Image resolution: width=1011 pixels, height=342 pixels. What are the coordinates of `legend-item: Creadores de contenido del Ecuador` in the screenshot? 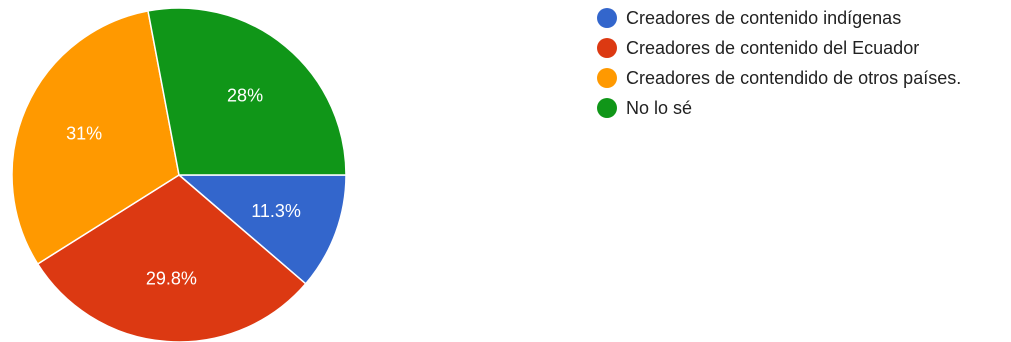 It's located at (797, 48).